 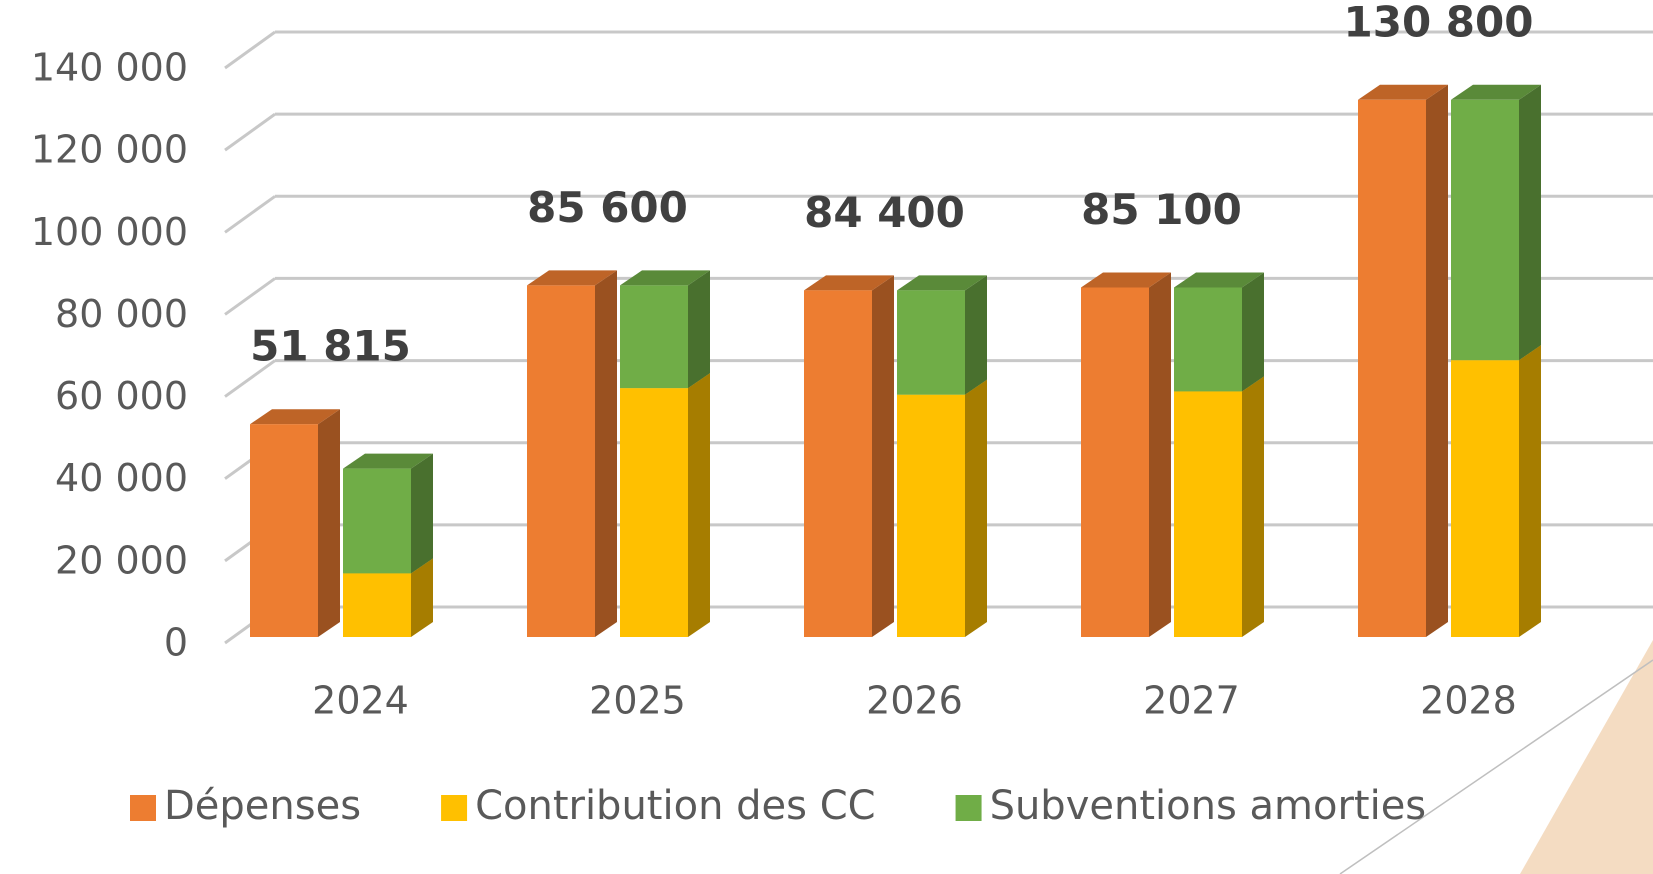 What do you see at coordinates (1161, 209) in the screenshot?
I see `data-label: 85 100` at bounding box center [1161, 209].